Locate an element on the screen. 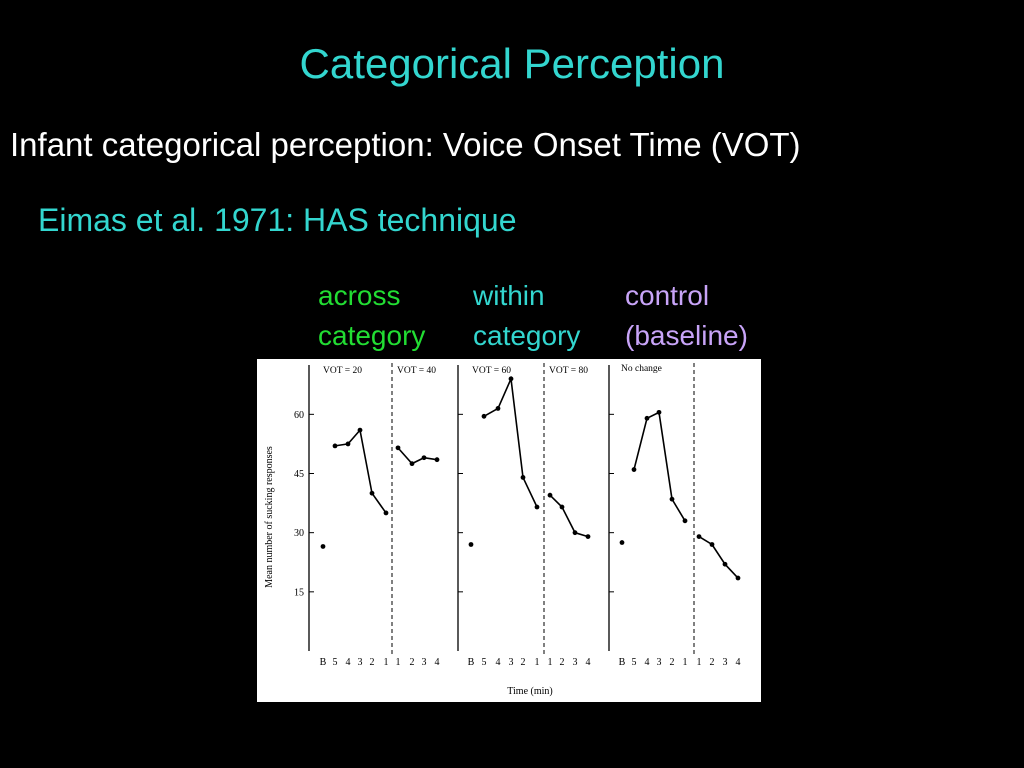 Image resolution: width=1024 pixels, height=768 pixels. condition-label-within: within category is located at coordinates (526, 316).